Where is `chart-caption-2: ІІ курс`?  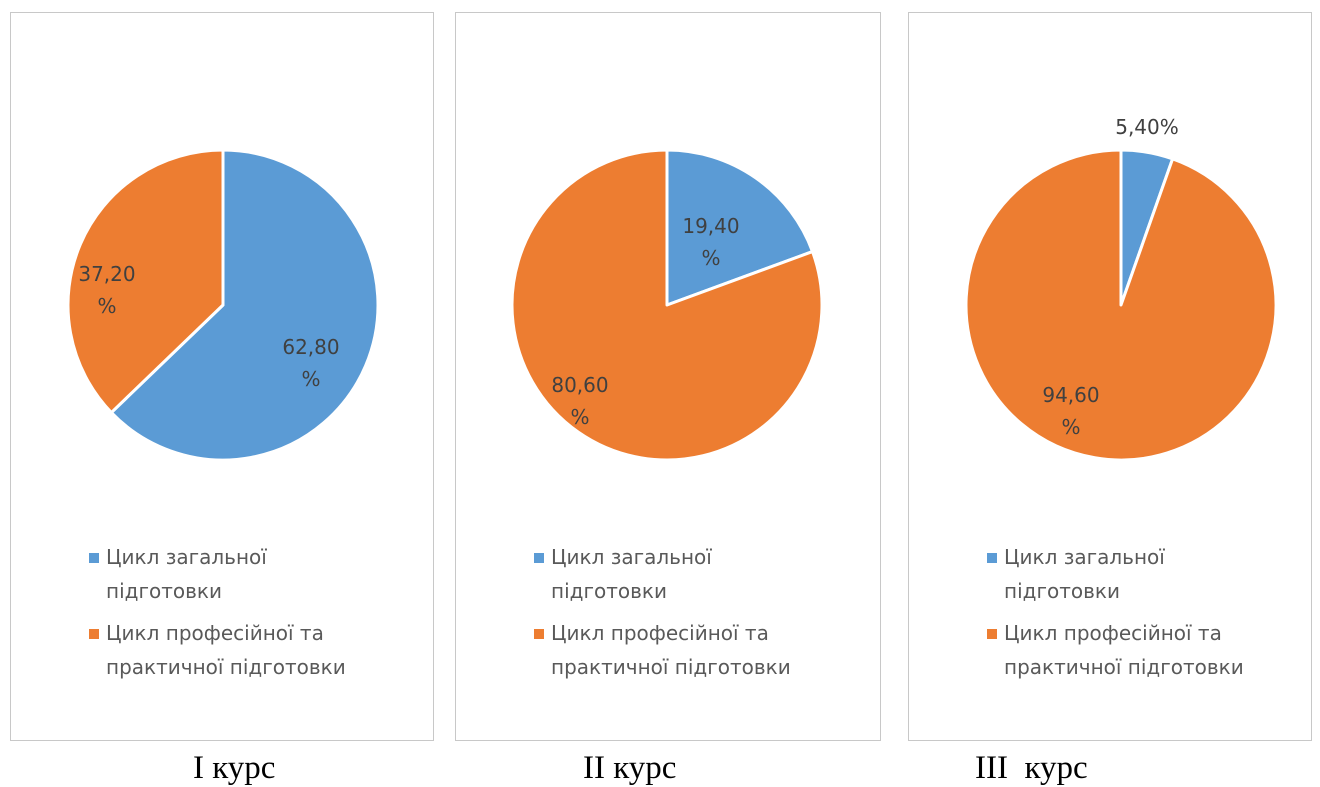
chart-caption-2: ІІ курс is located at coordinates (630, 768).